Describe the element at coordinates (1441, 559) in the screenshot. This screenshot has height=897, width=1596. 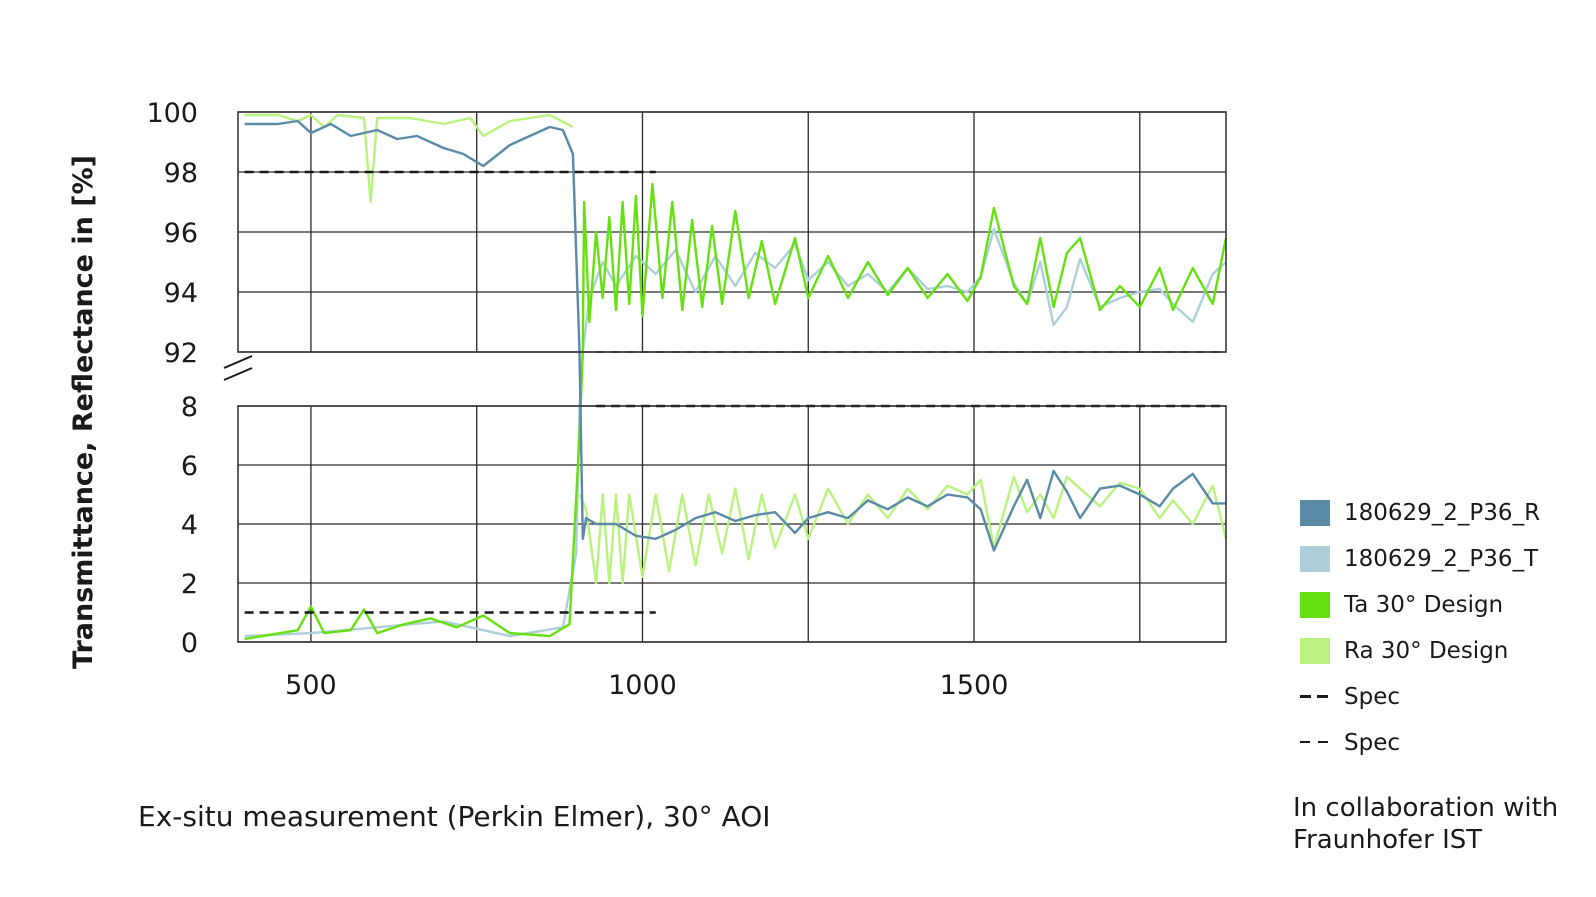
I see `legend-label-t: 180629_2_P36_T` at that location.